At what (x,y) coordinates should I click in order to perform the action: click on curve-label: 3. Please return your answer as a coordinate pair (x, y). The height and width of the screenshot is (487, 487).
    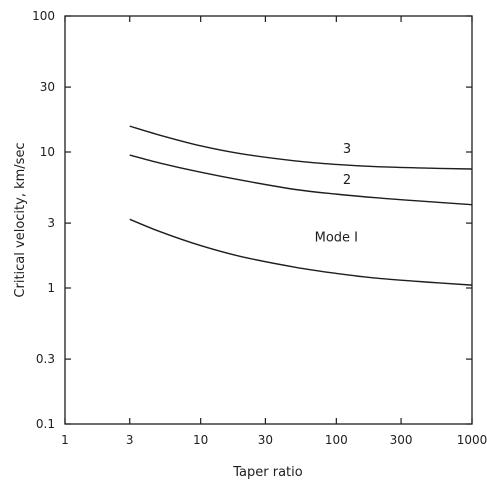
    Looking at the image, I should click on (347, 149).